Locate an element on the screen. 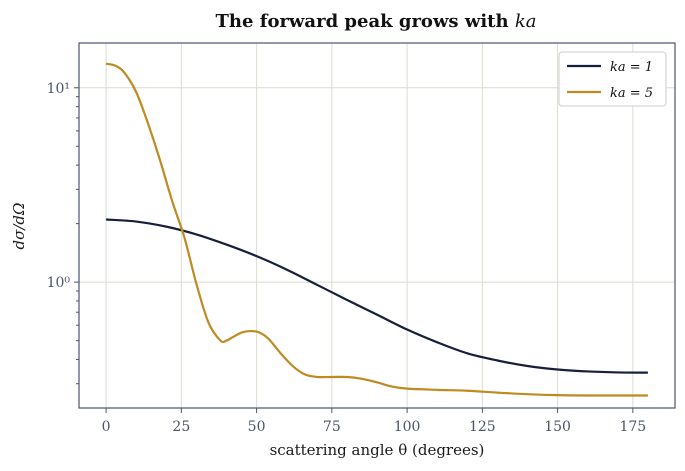 Image resolution: width=685 pixels, height=471 pixels. chart-title: The forward peak grows with ka is located at coordinates (376, 21).